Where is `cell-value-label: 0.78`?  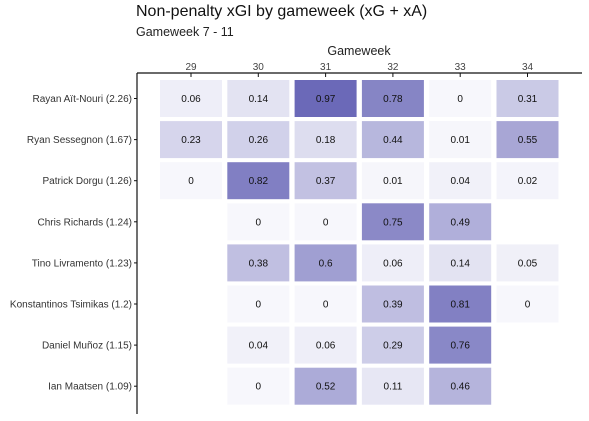 cell-value-label: 0.78 is located at coordinates (393, 99).